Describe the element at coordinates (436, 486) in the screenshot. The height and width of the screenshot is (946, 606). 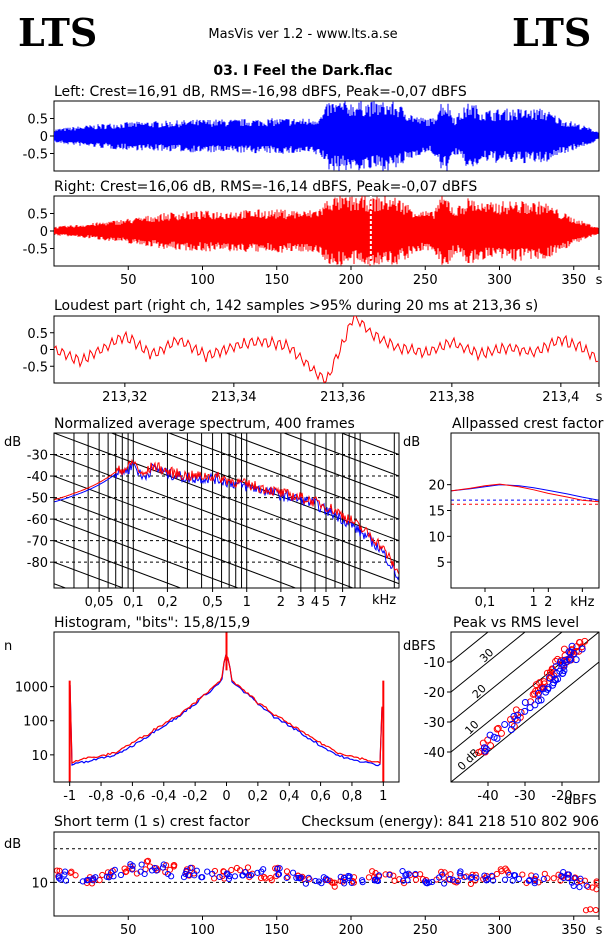
I see `allpassed-crest-ytick-label: 20` at that location.